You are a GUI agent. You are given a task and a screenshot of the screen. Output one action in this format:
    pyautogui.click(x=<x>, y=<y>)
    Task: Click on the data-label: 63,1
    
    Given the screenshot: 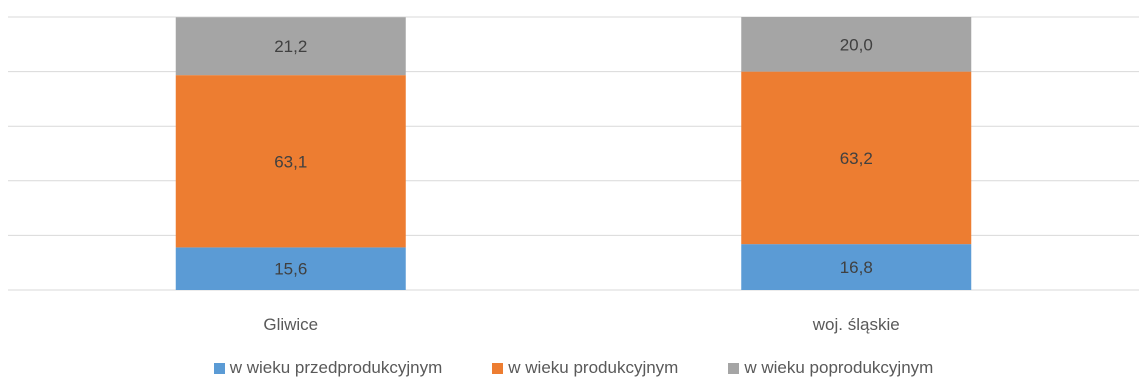 What is the action you would take?
    pyautogui.click(x=290, y=161)
    